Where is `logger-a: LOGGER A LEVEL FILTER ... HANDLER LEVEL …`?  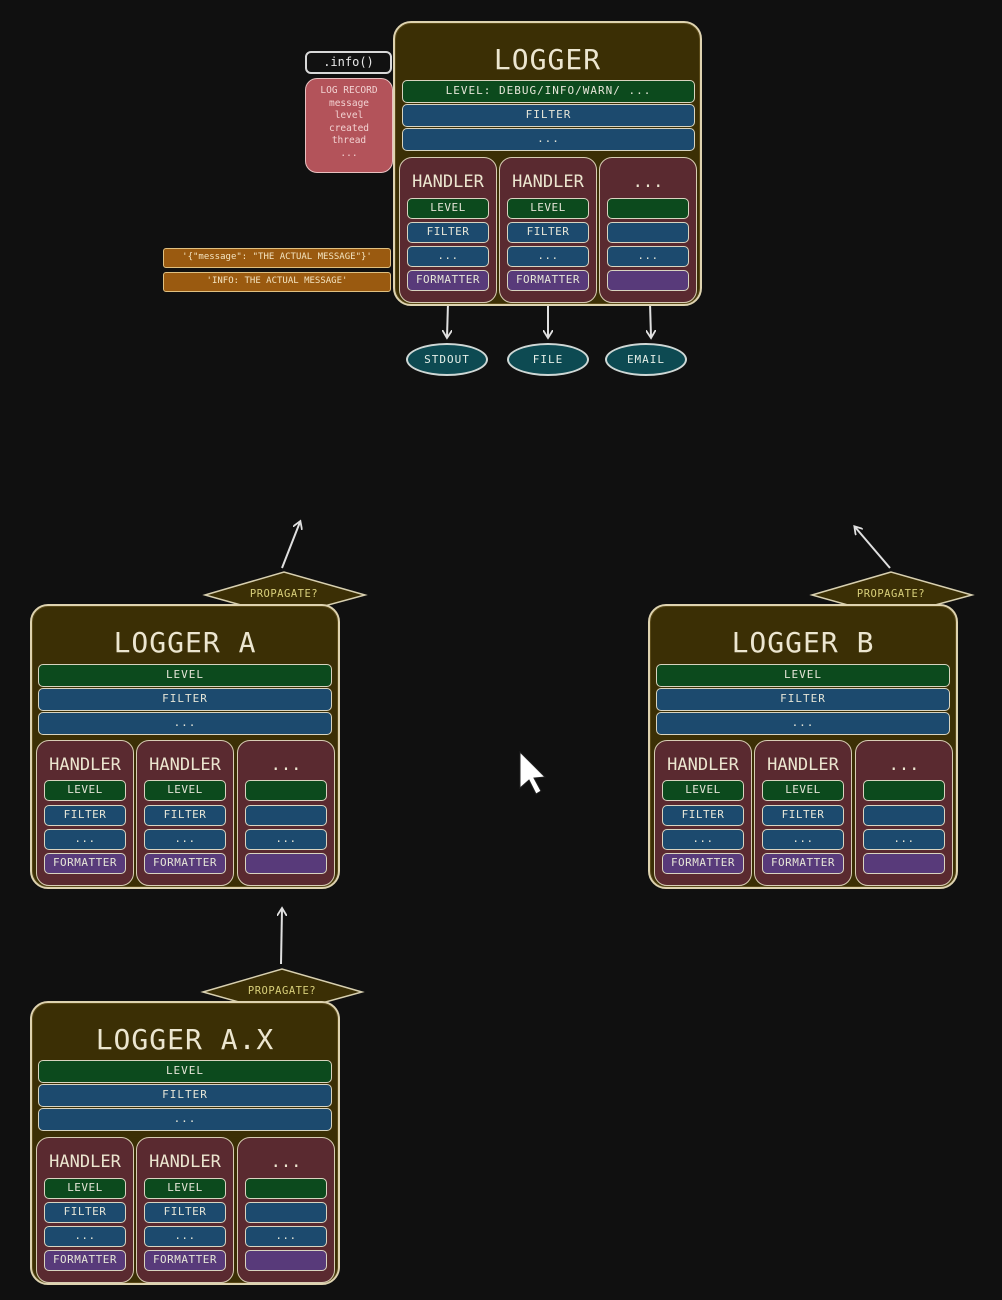 logger-a: LOGGER A LEVEL FILTER ... HANDLER LEVEL … is located at coordinates (185, 746).